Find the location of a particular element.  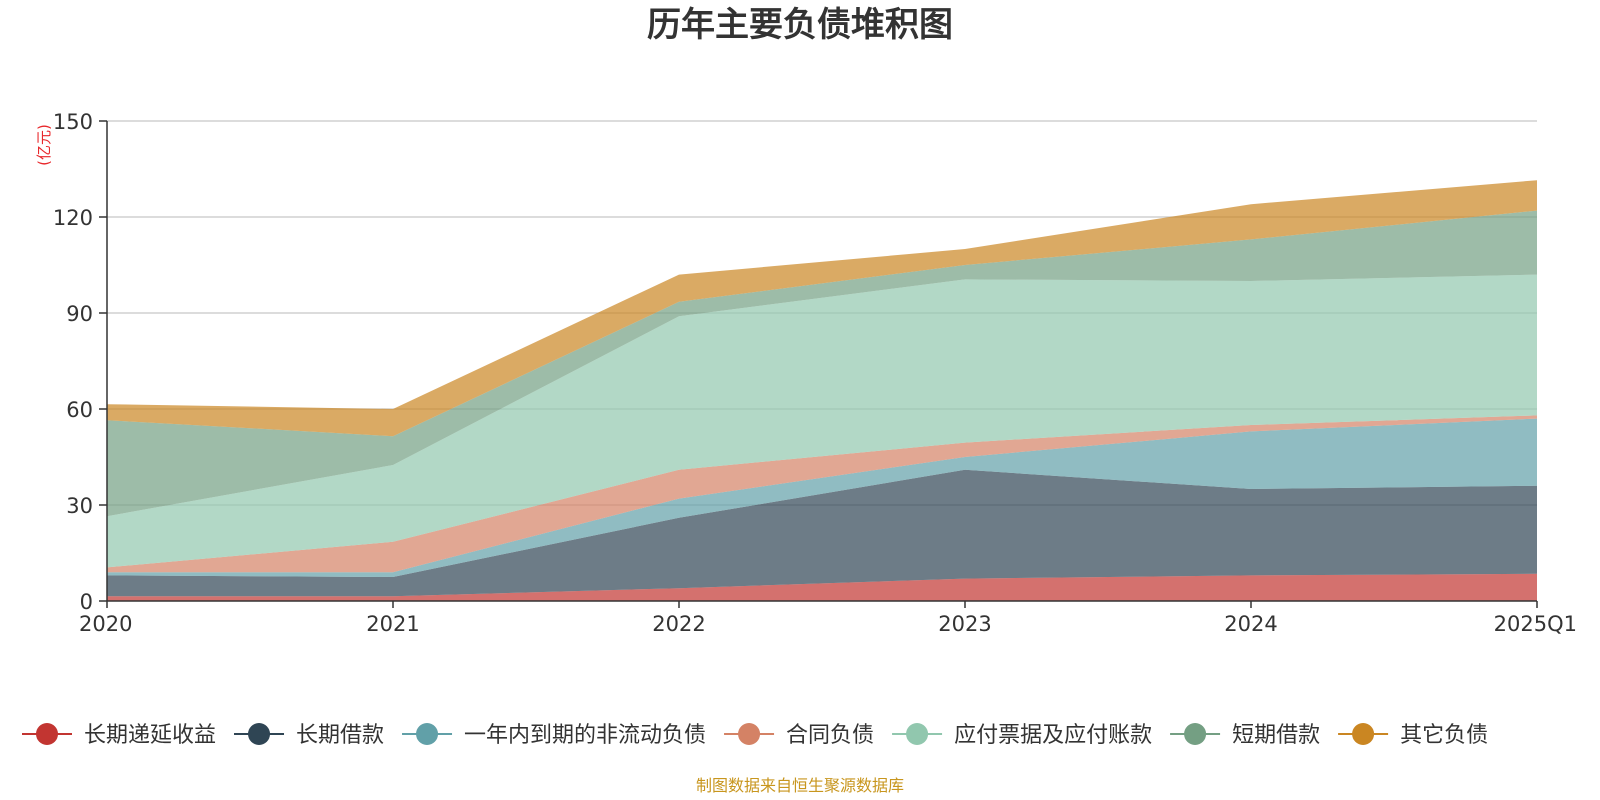

y-tick-label: 60 is located at coordinates (79, 410).